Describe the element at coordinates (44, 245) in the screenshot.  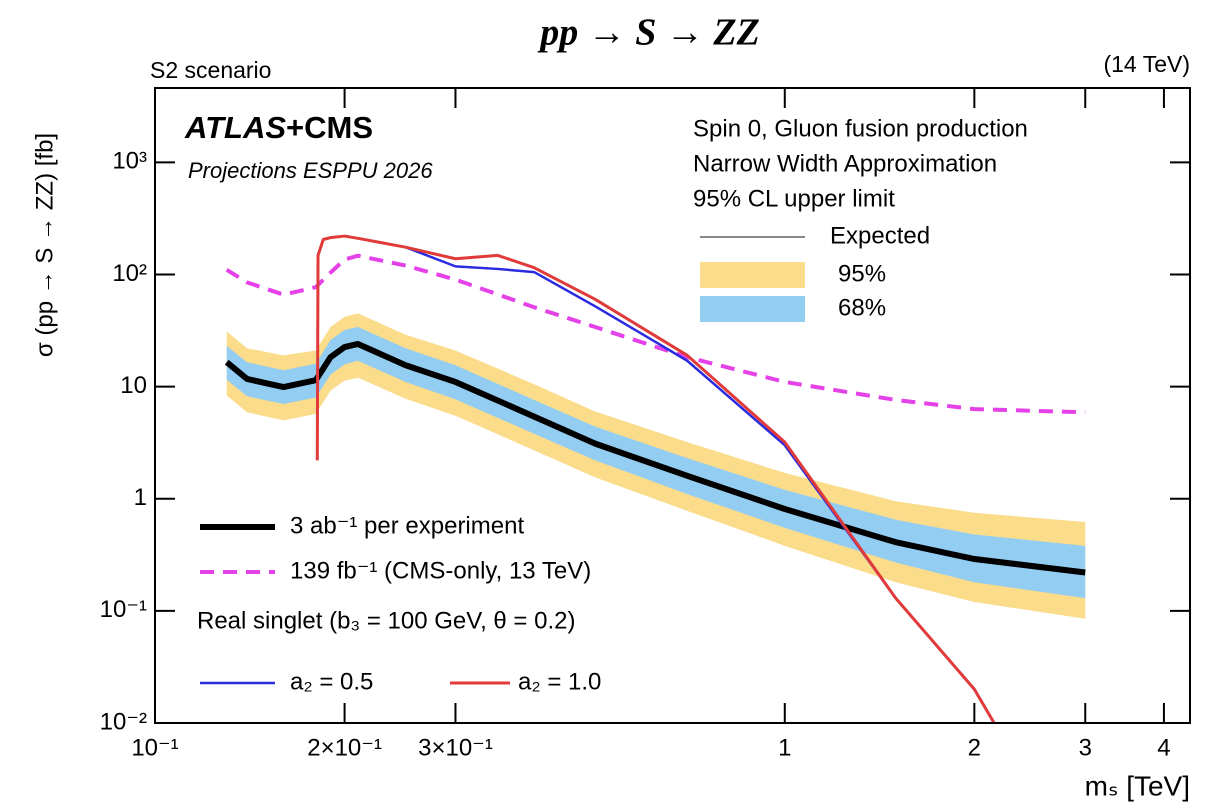
I see `y-axis-label: σ (pp → S → ZZ) [fb]` at that location.